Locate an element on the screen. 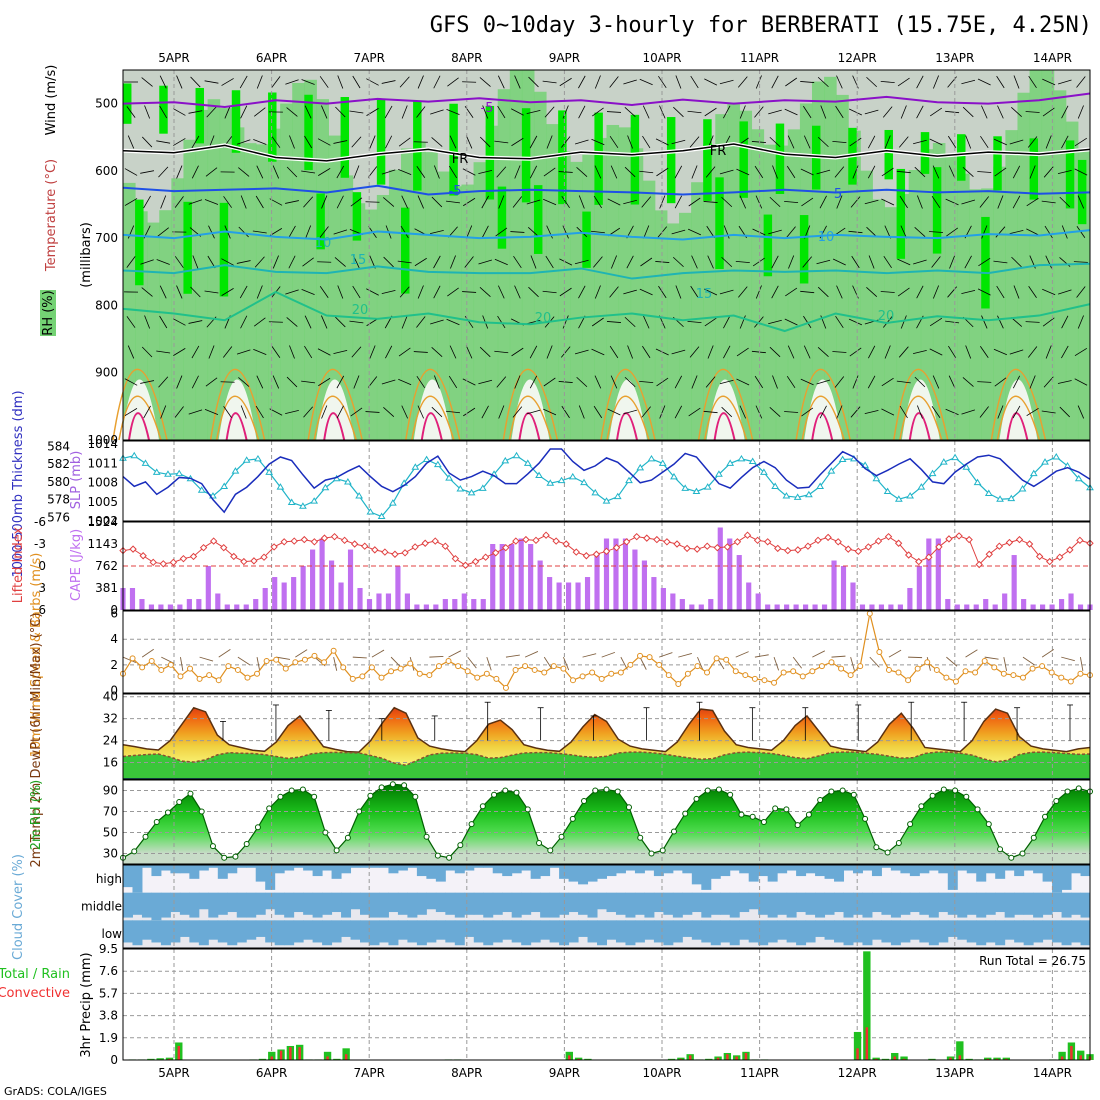 The height and width of the screenshot is (1100, 1100). isotherm-FR is located at coordinates (606, 152).